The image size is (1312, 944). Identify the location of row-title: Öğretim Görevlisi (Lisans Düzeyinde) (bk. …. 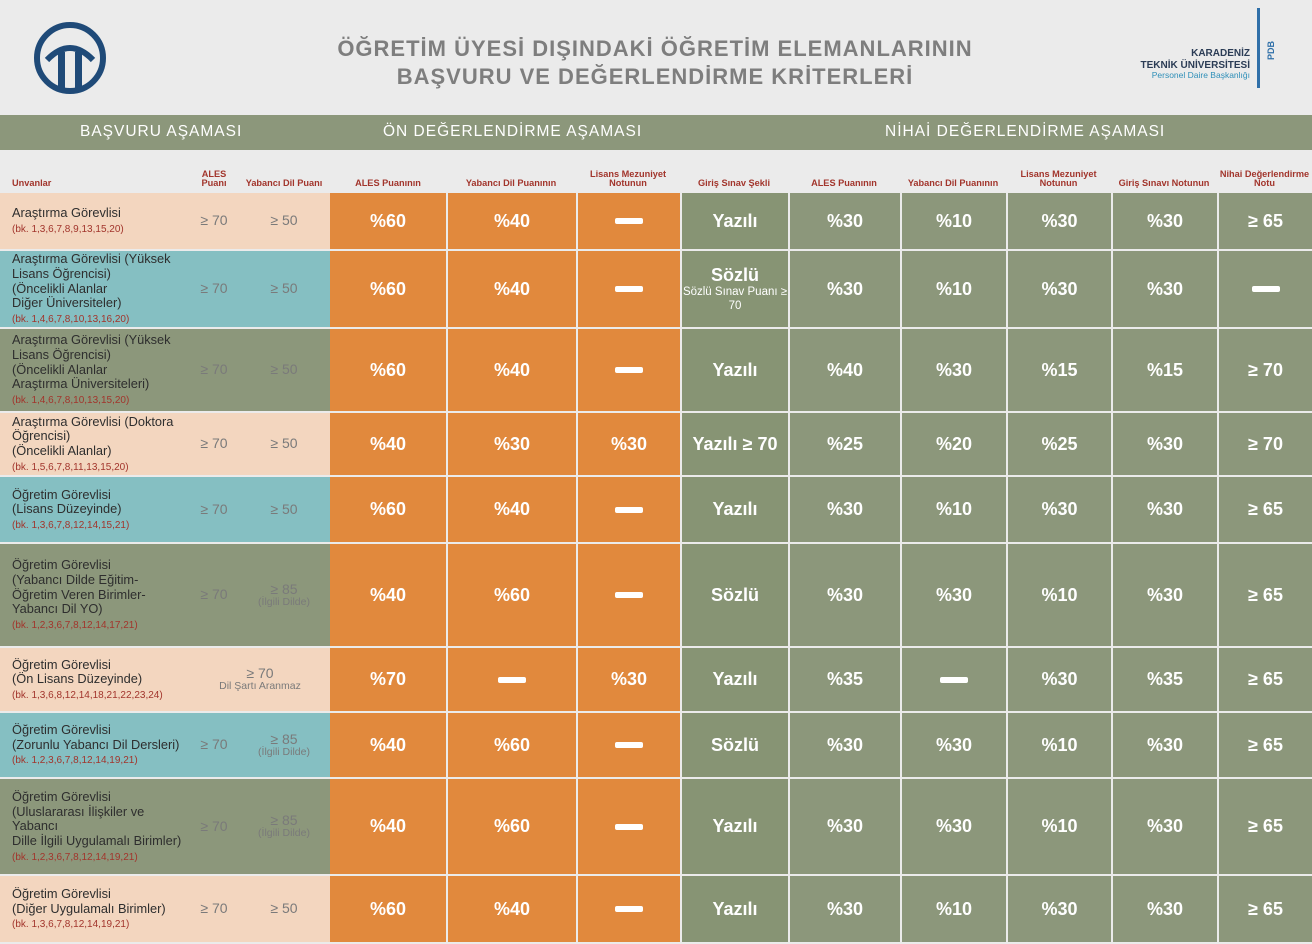
(95, 509).